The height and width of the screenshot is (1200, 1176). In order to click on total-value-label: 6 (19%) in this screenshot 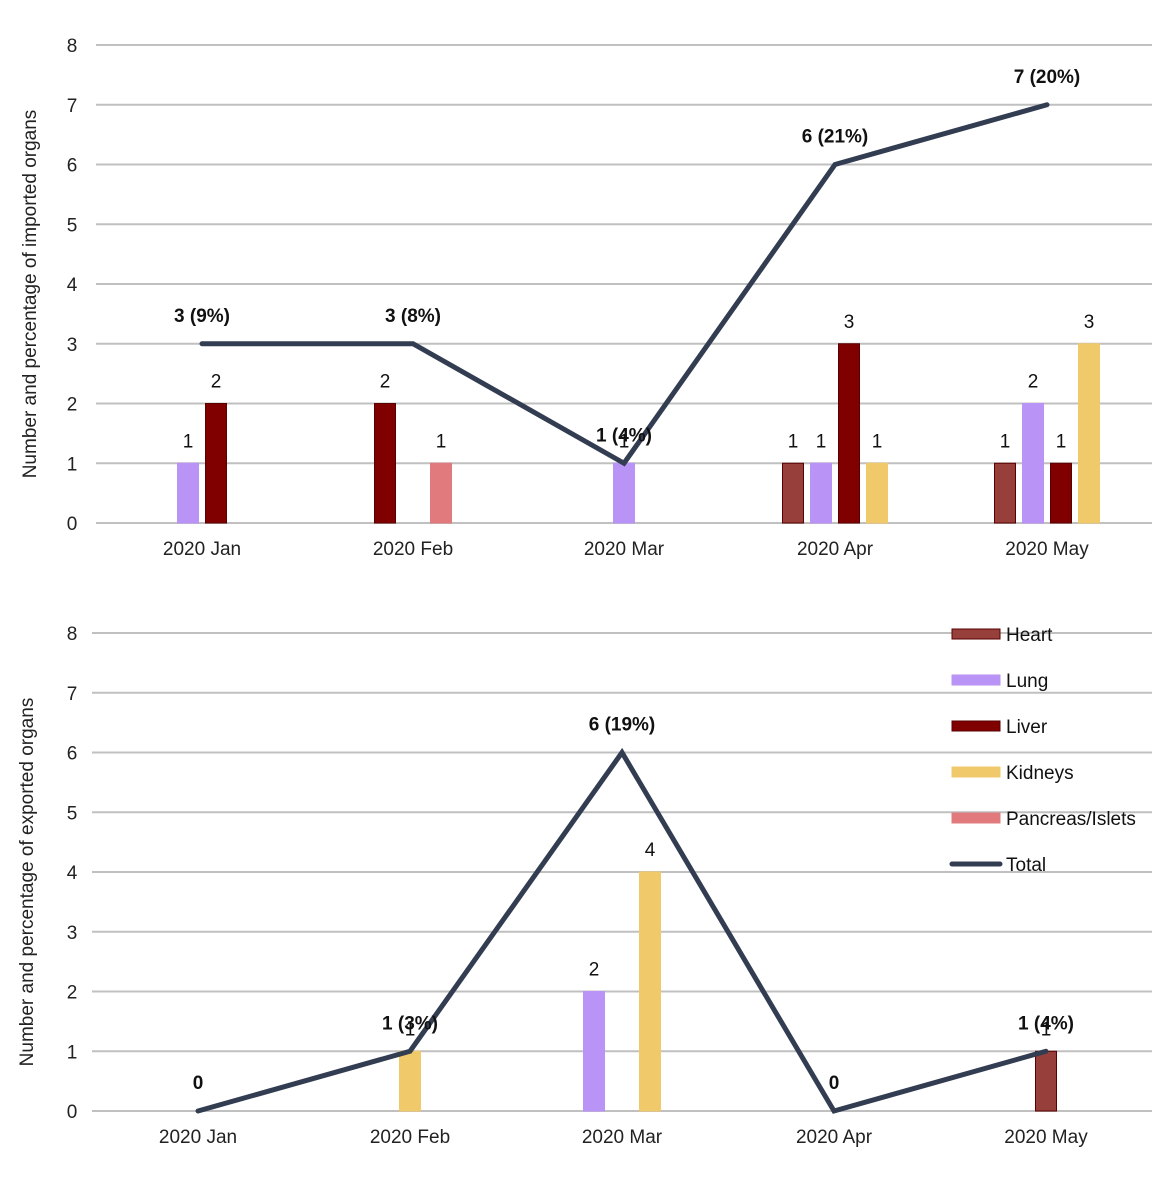, I will do `click(622, 725)`.